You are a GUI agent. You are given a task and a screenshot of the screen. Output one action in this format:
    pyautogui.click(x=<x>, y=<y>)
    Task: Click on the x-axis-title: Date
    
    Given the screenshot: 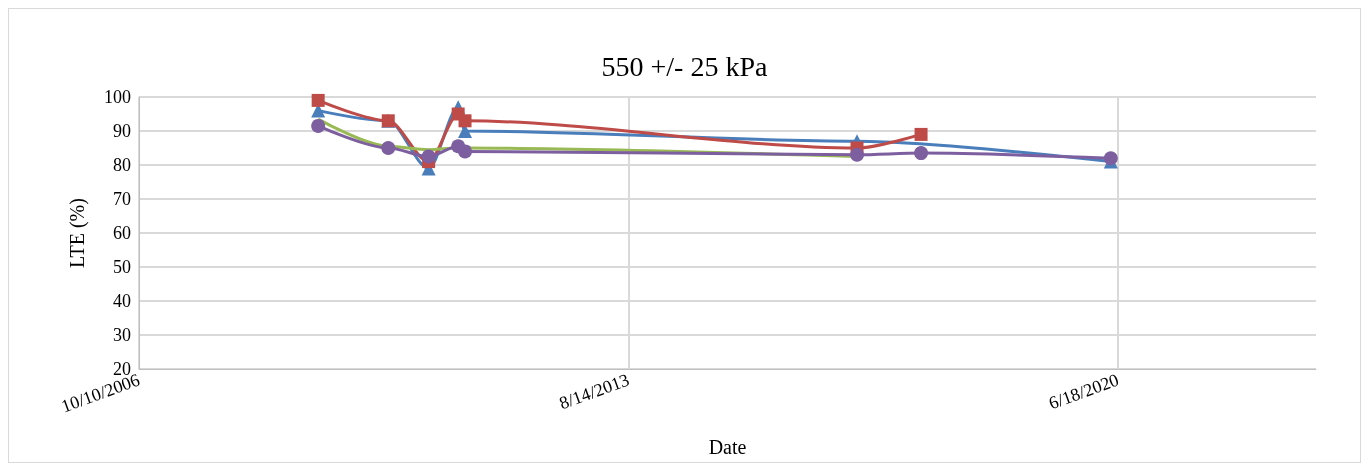 What is the action you would take?
    pyautogui.click(x=727, y=447)
    